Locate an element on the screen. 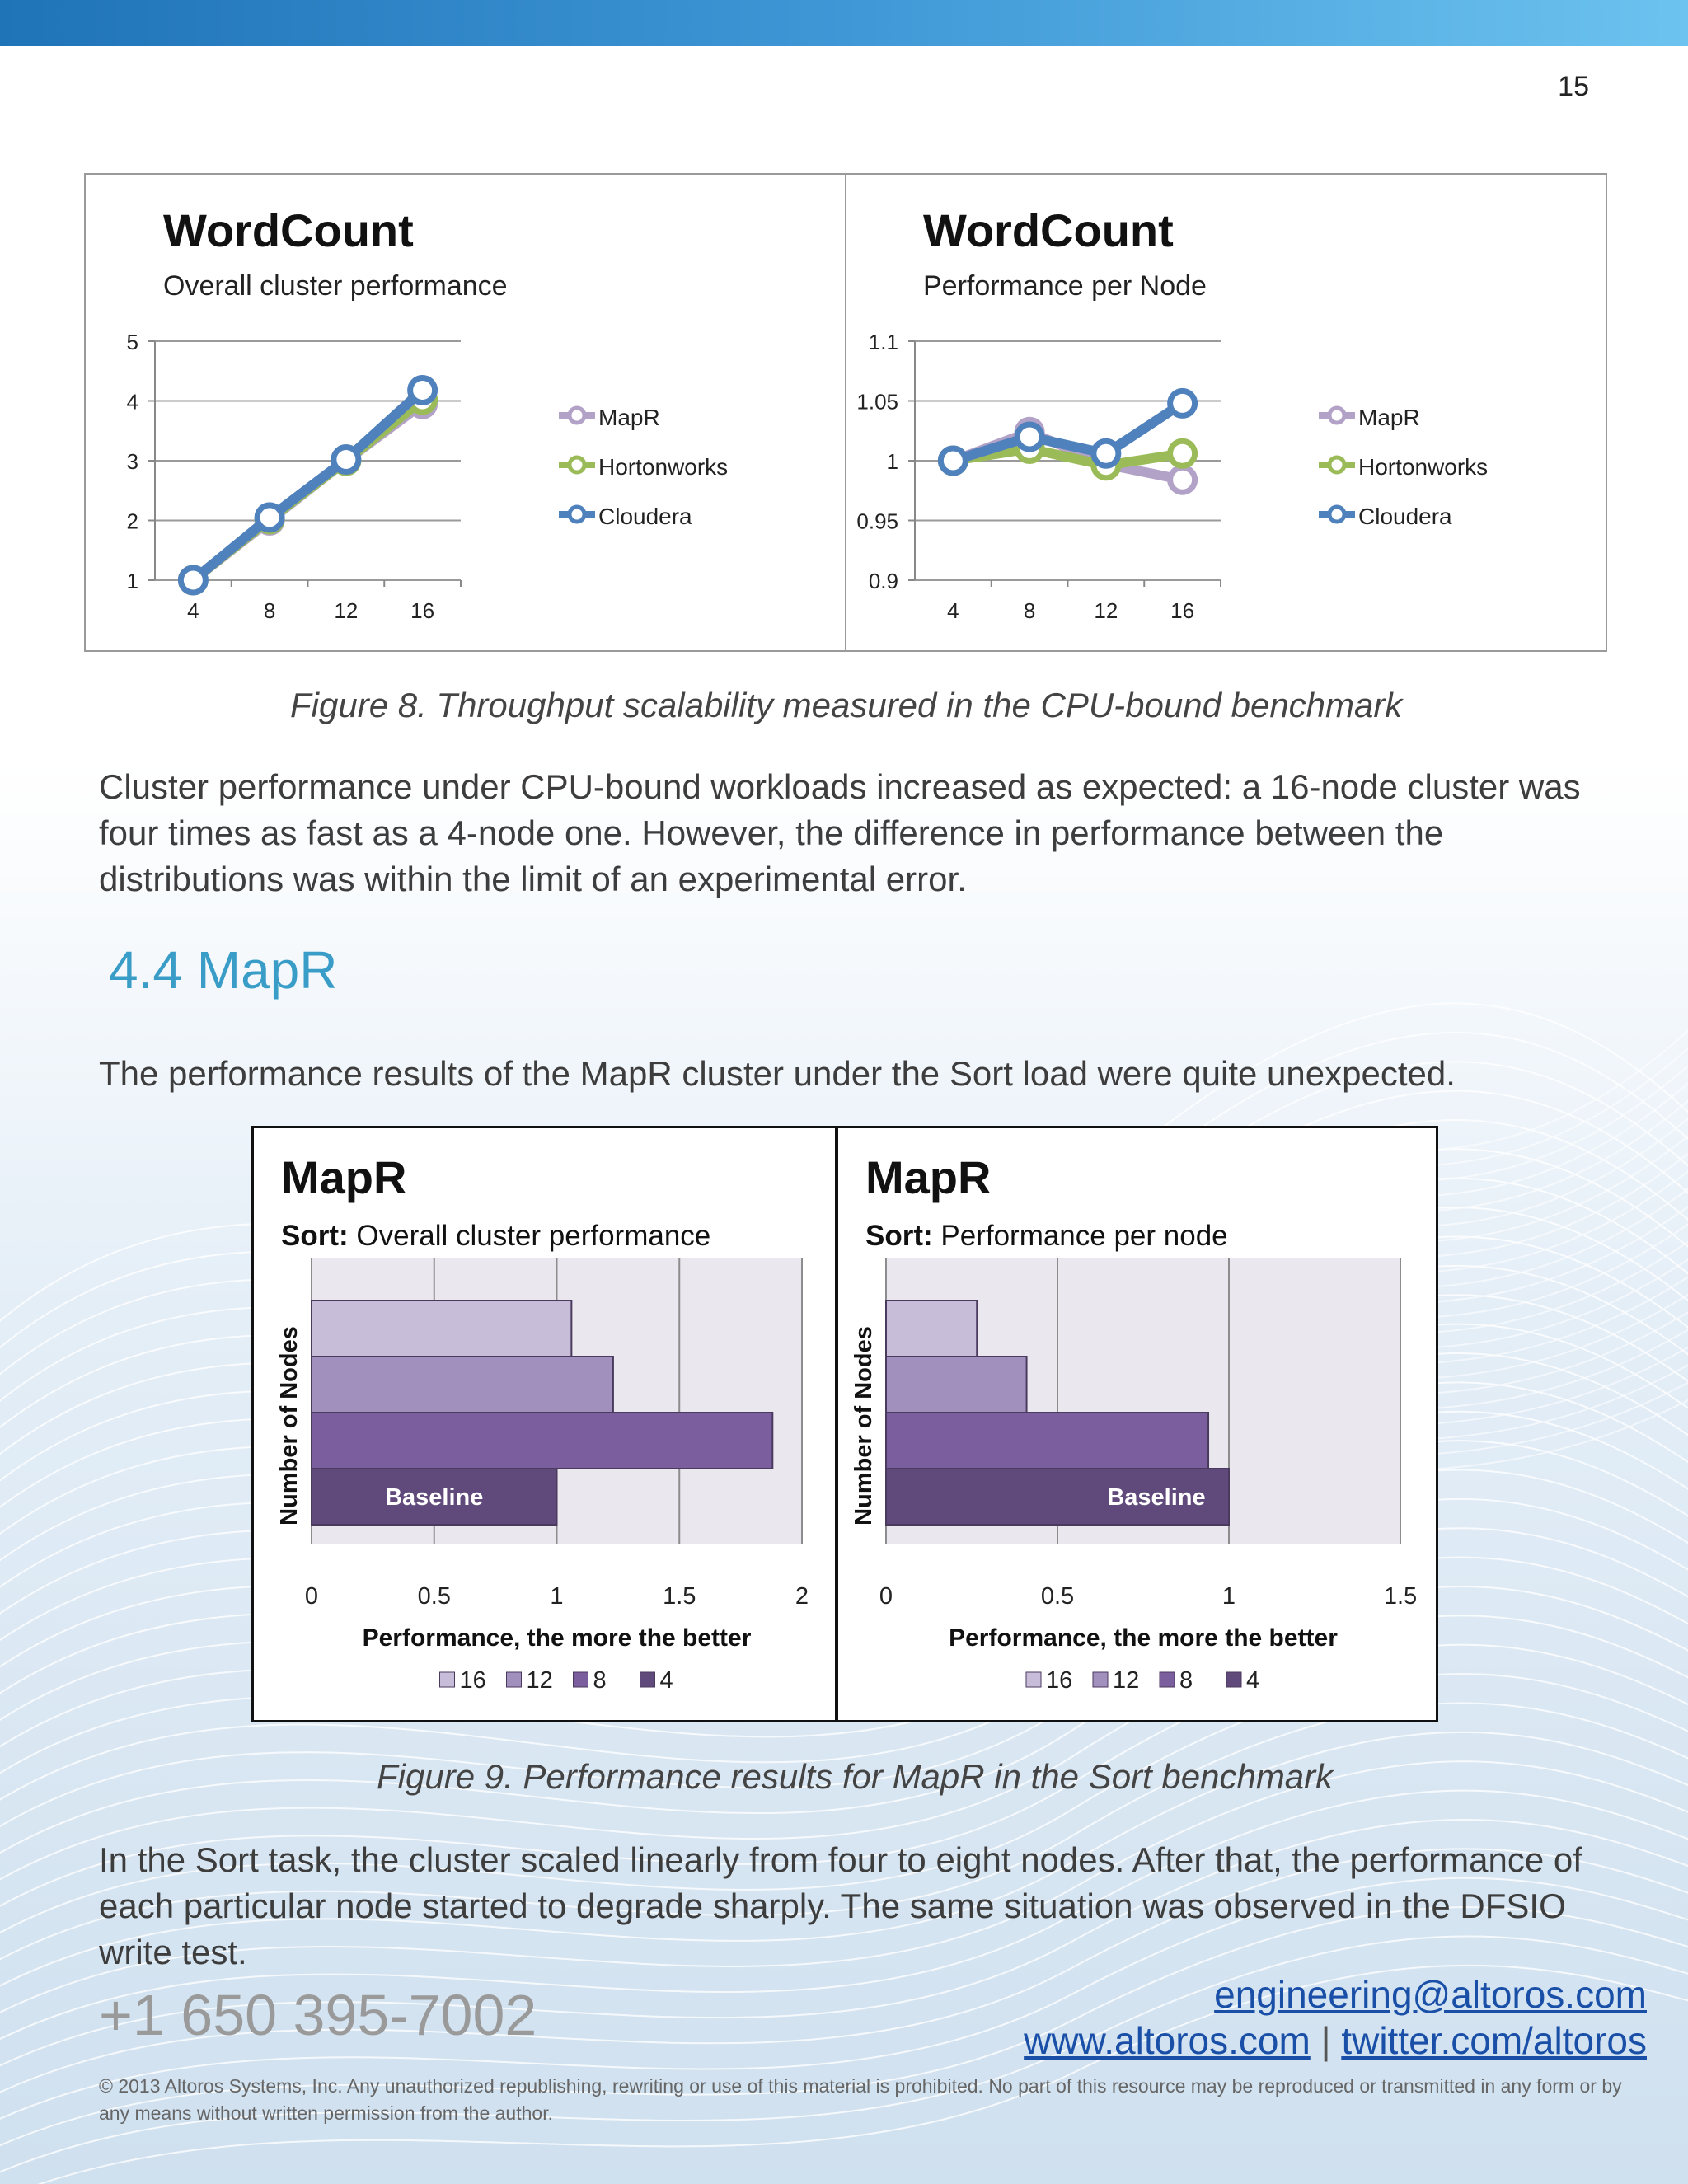 The image size is (1688, 2184). data-point-hortonworks is located at coordinates (1183, 453).